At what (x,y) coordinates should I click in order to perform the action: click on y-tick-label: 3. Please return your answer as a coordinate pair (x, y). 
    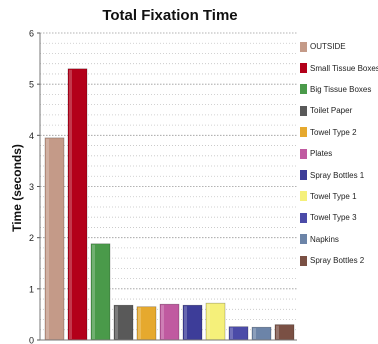
    Looking at the image, I should click on (31, 187).